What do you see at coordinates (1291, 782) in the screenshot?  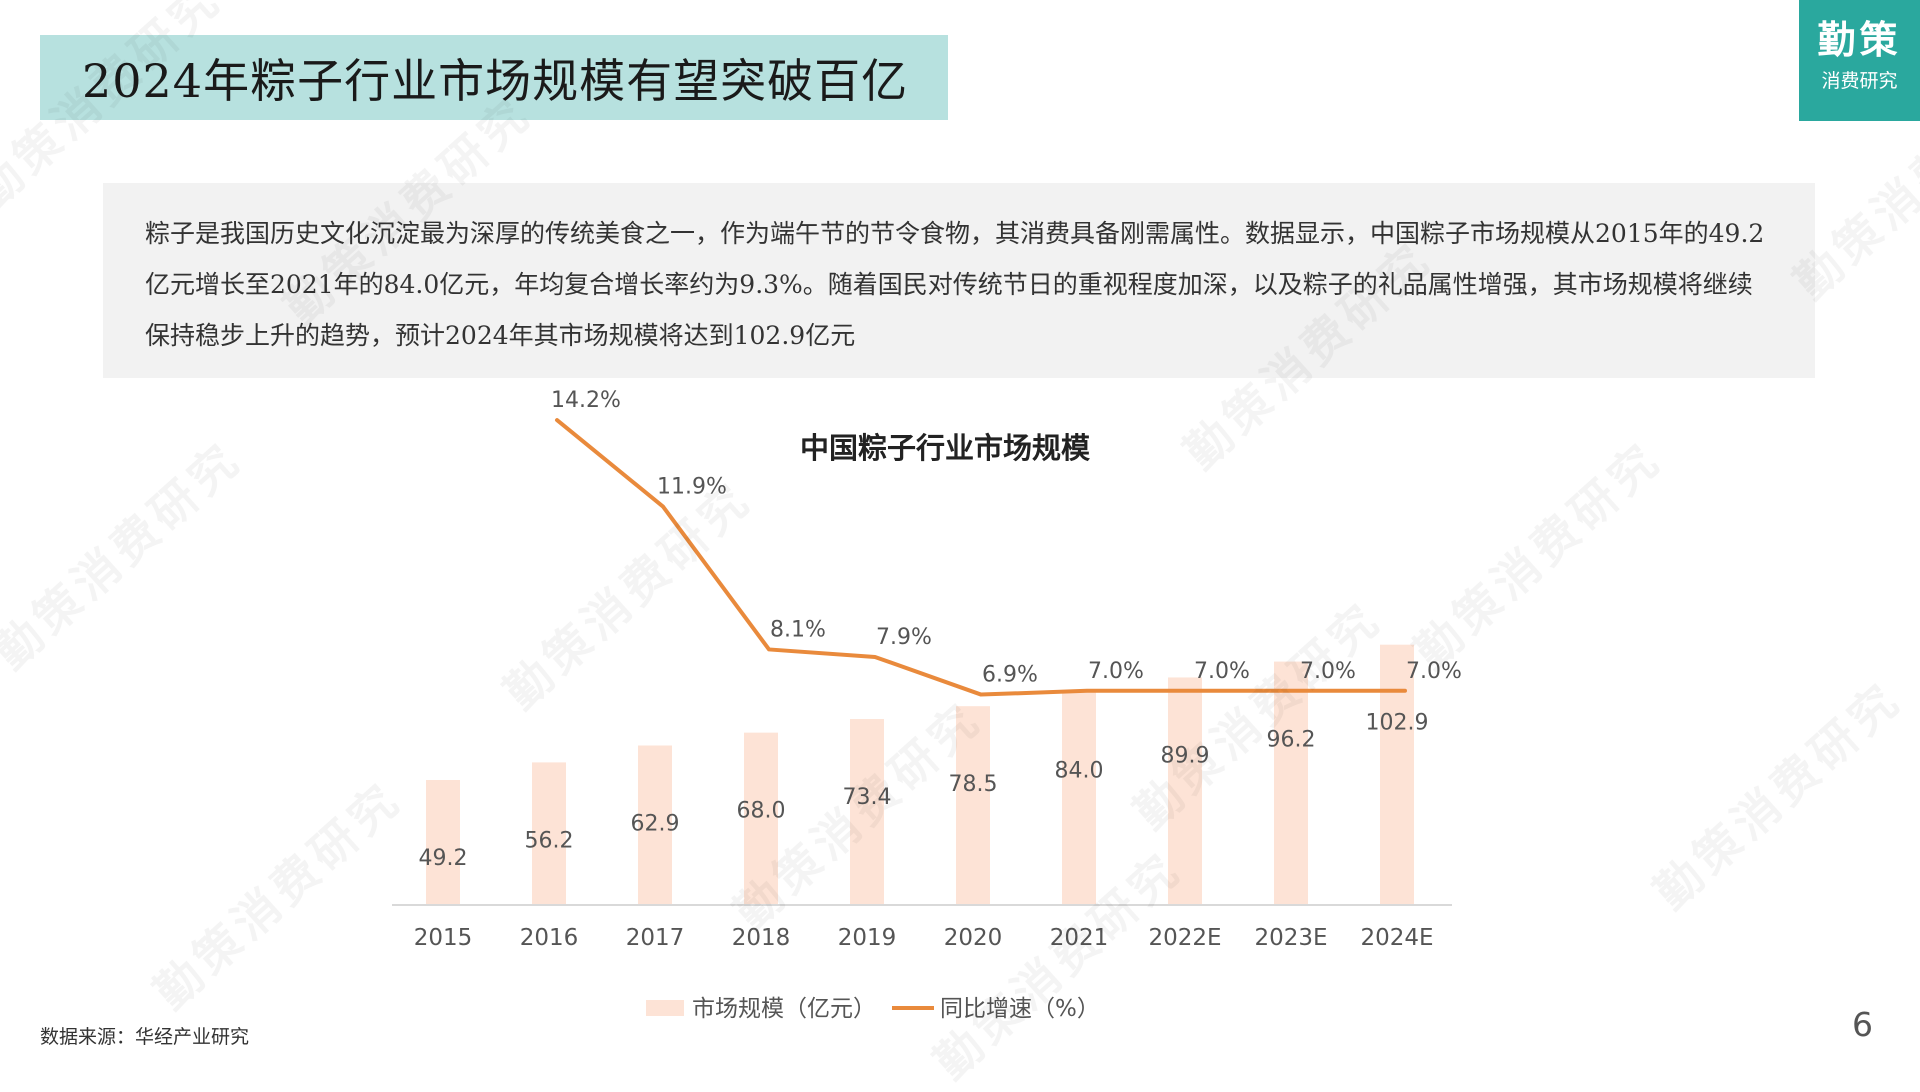 I see `bar-2023E` at bounding box center [1291, 782].